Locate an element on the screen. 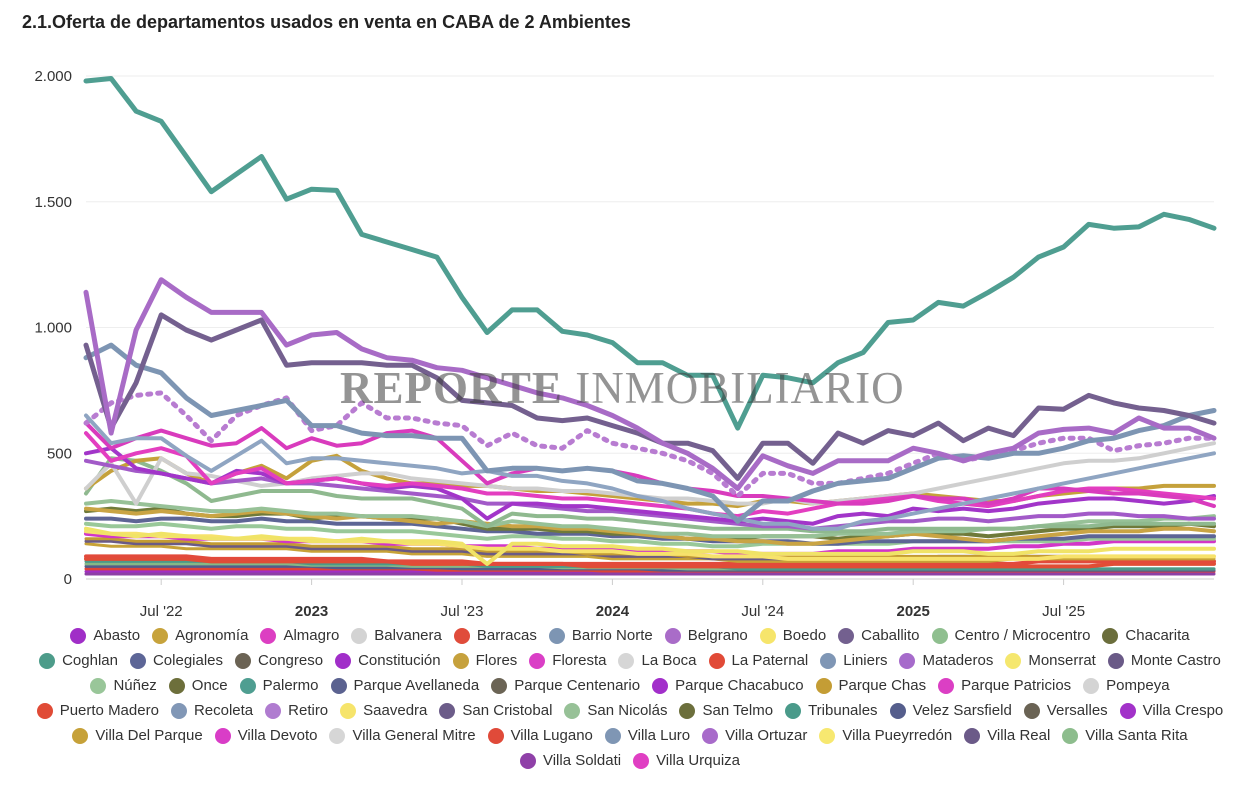  legend-label: Parque Patricios is located at coordinates (1016, 685).